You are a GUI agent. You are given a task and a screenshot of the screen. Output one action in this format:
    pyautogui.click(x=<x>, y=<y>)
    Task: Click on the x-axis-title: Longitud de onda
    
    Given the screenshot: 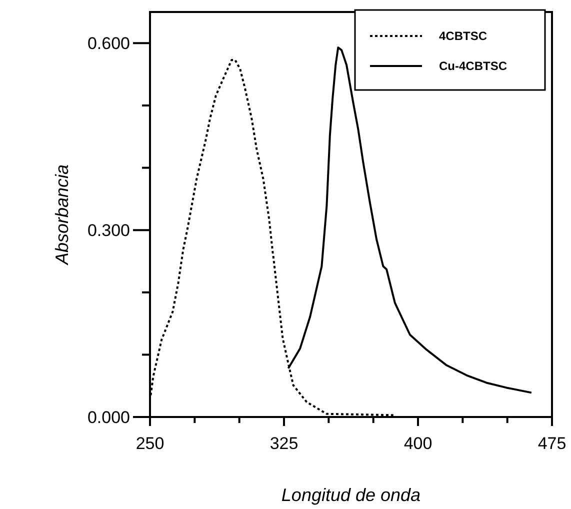 What is the action you would take?
    pyautogui.click(x=351, y=495)
    